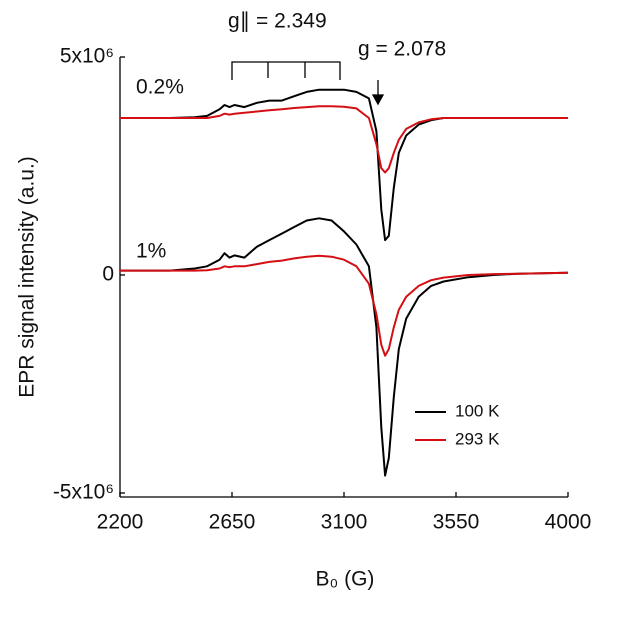 The width and height of the screenshot is (630, 630). Describe the element at coordinates (83, 492) in the screenshot. I see `y-tick-label: -5x10⁶` at that location.